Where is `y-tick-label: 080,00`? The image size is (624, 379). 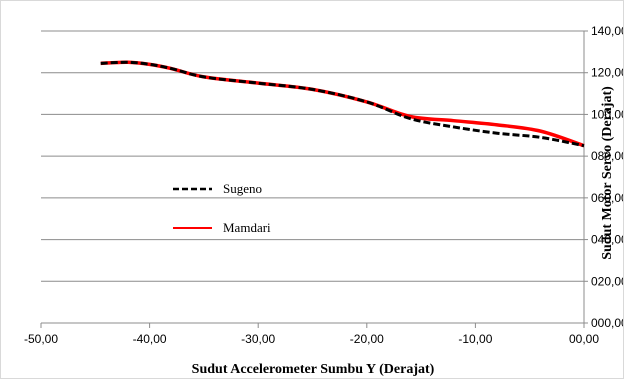 y-tick-label: 080,00 is located at coordinates (607, 156).